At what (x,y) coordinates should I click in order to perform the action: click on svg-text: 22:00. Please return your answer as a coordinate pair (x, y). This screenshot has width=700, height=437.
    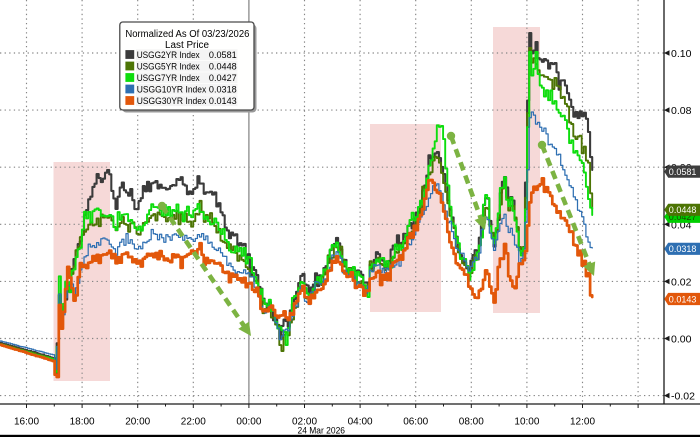
    Looking at the image, I should click on (193, 422).